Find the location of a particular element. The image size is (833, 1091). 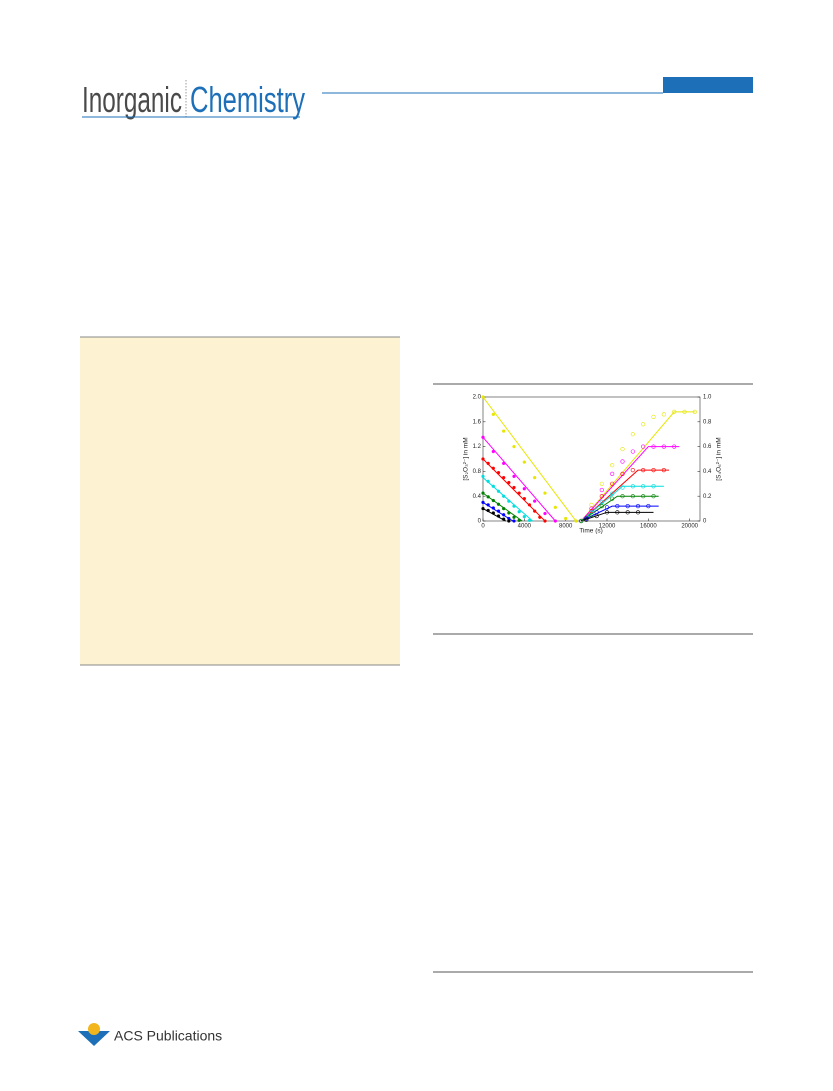

journal-name: Chemistry is located at coordinates (247, 99).